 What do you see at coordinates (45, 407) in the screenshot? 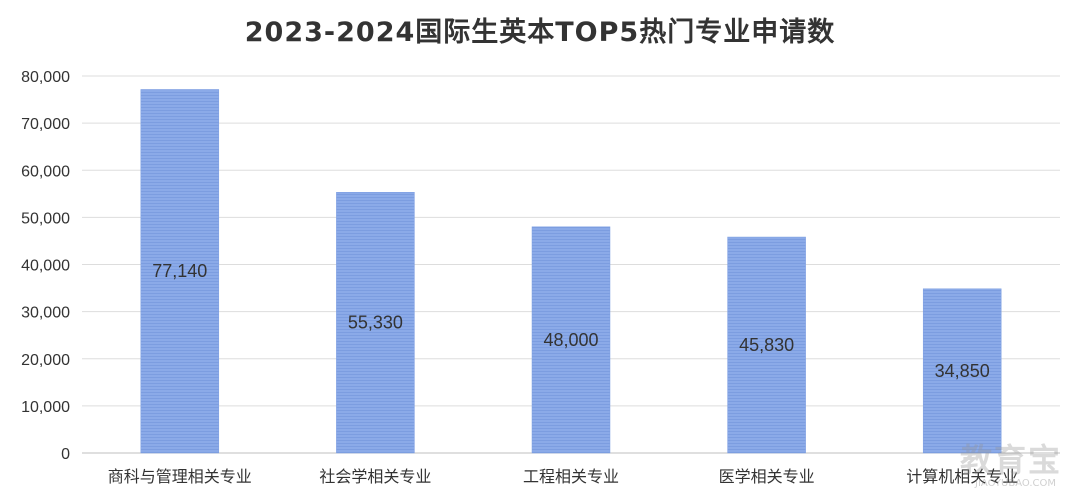
I see `y-tick-label: 10,000` at bounding box center [45, 407].